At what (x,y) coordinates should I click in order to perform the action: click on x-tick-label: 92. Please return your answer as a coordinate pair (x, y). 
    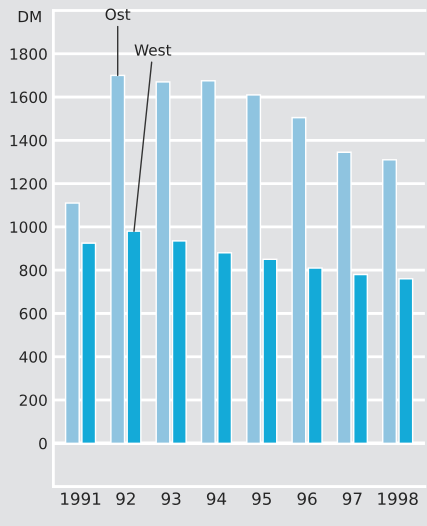
    Looking at the image, I should click on (125, 499).